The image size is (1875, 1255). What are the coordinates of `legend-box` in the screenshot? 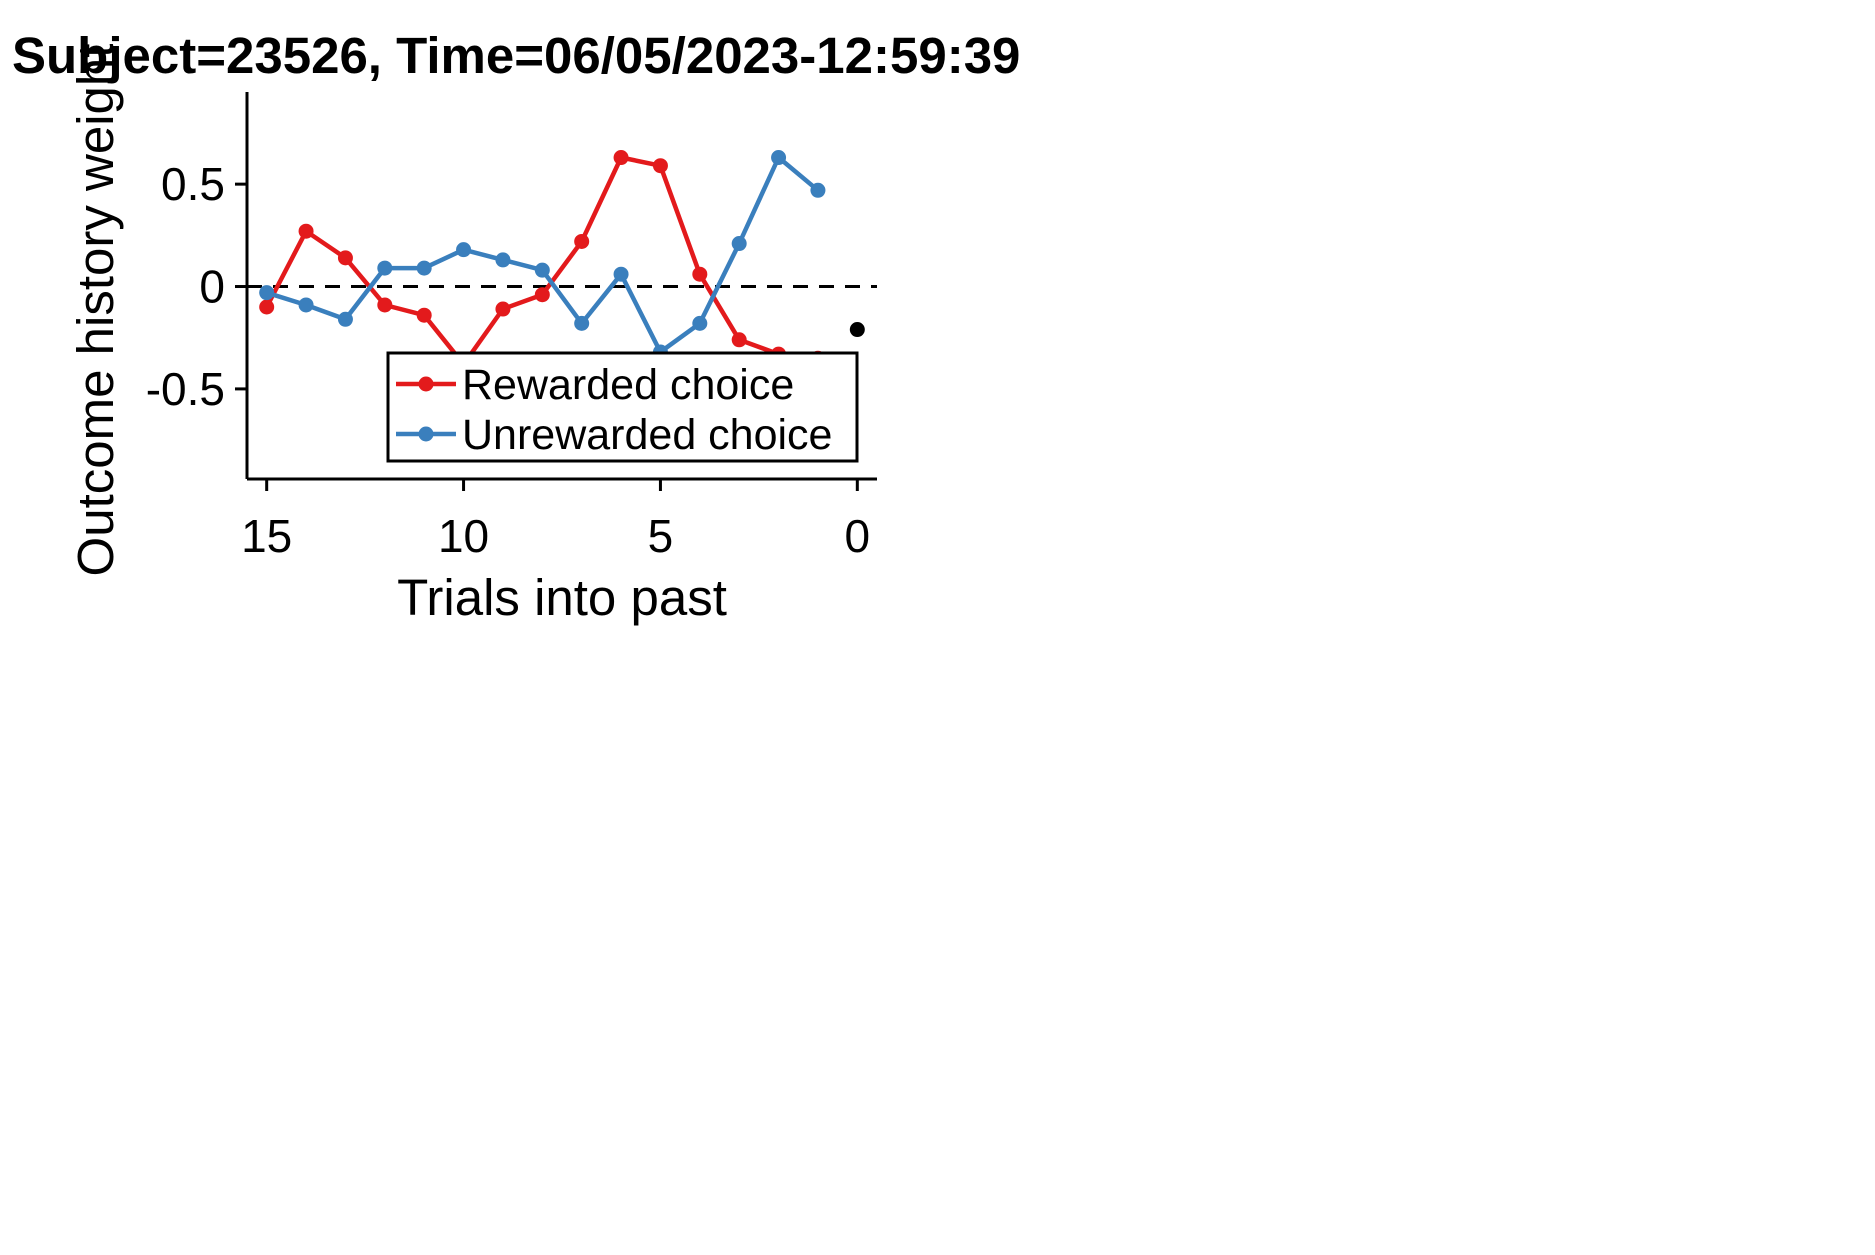 It's located at (622, 407).